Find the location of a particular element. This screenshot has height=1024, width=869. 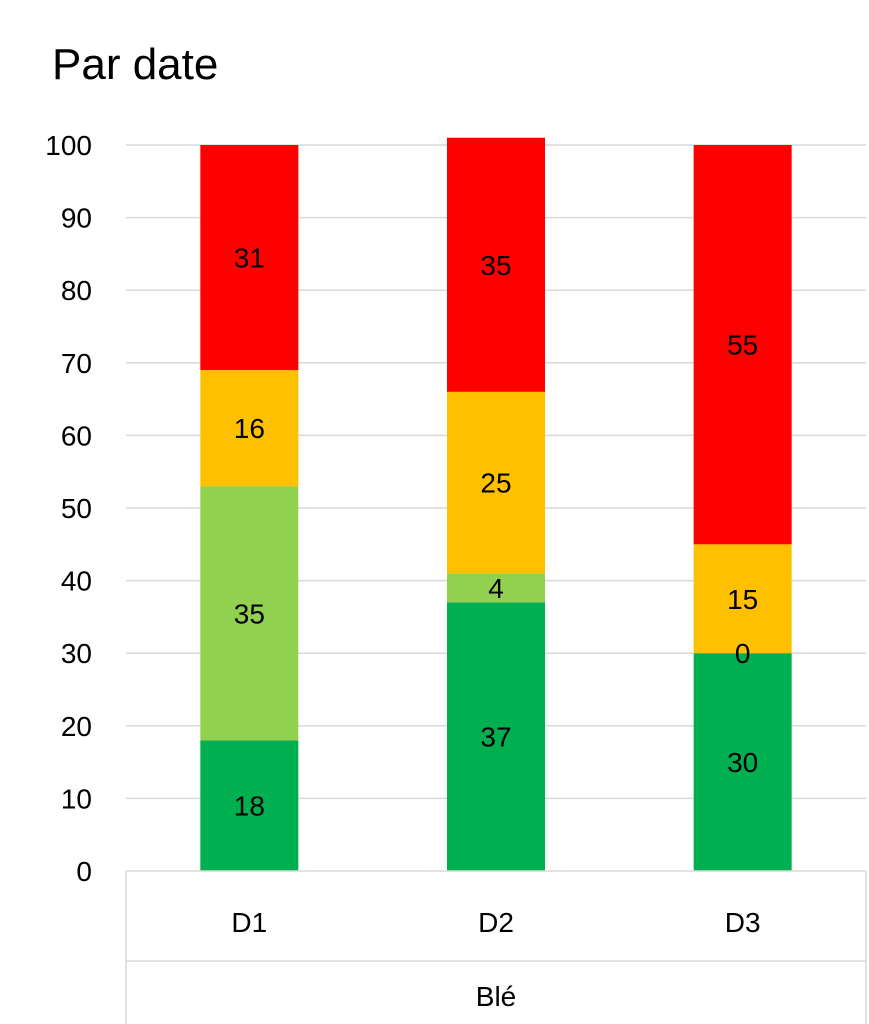

y-tick-label: 30 is located at coordinates (76, 653).